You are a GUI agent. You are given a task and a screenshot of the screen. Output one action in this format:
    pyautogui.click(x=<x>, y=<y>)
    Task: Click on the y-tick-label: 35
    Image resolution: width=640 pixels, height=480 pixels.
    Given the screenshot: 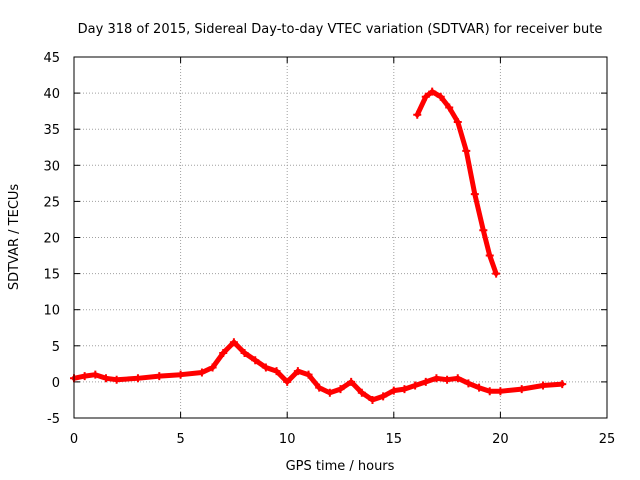 What is the action you would take?
    pyautogui.click(x=51, y=130)
    